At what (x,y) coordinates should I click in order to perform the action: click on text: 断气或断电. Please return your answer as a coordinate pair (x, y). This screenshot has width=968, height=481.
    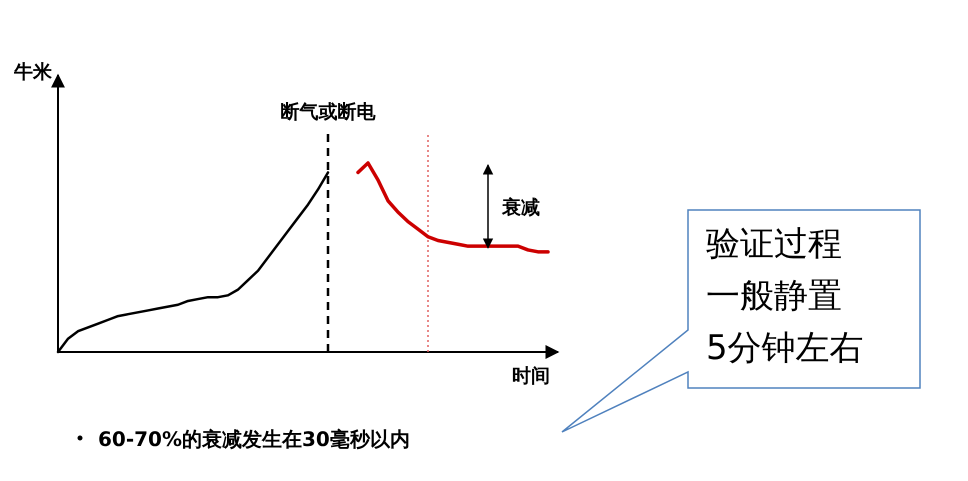
    Looking at the image, I should click on (328, 112).